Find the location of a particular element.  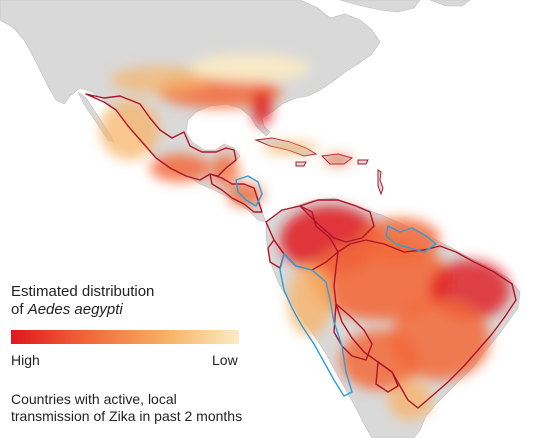

legend-species: Aedes aegypti is located at coordinates (75, 309).